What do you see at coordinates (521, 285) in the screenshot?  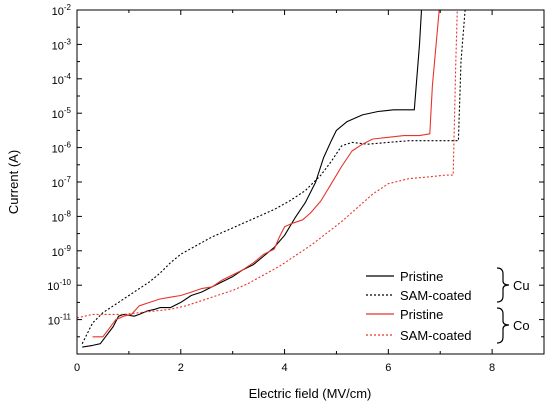 I see `legend-group-label: Cu` at bounding box center [521, 285].